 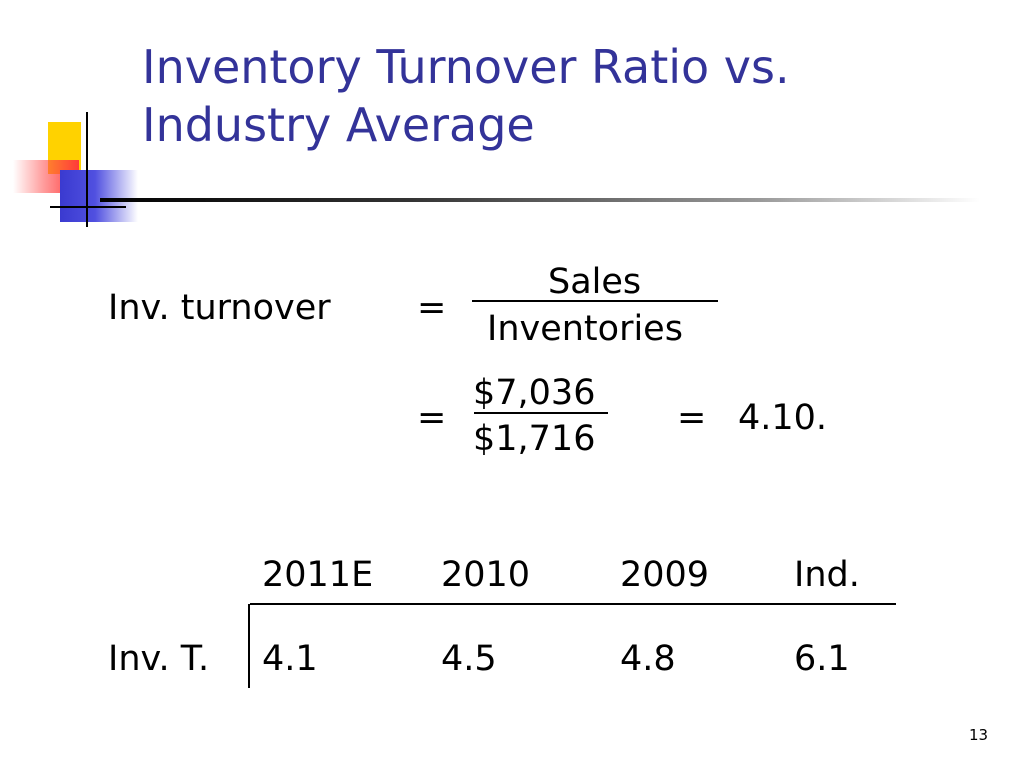 I want to click on table-header-2009: 2009, so click(x=665, y=575).